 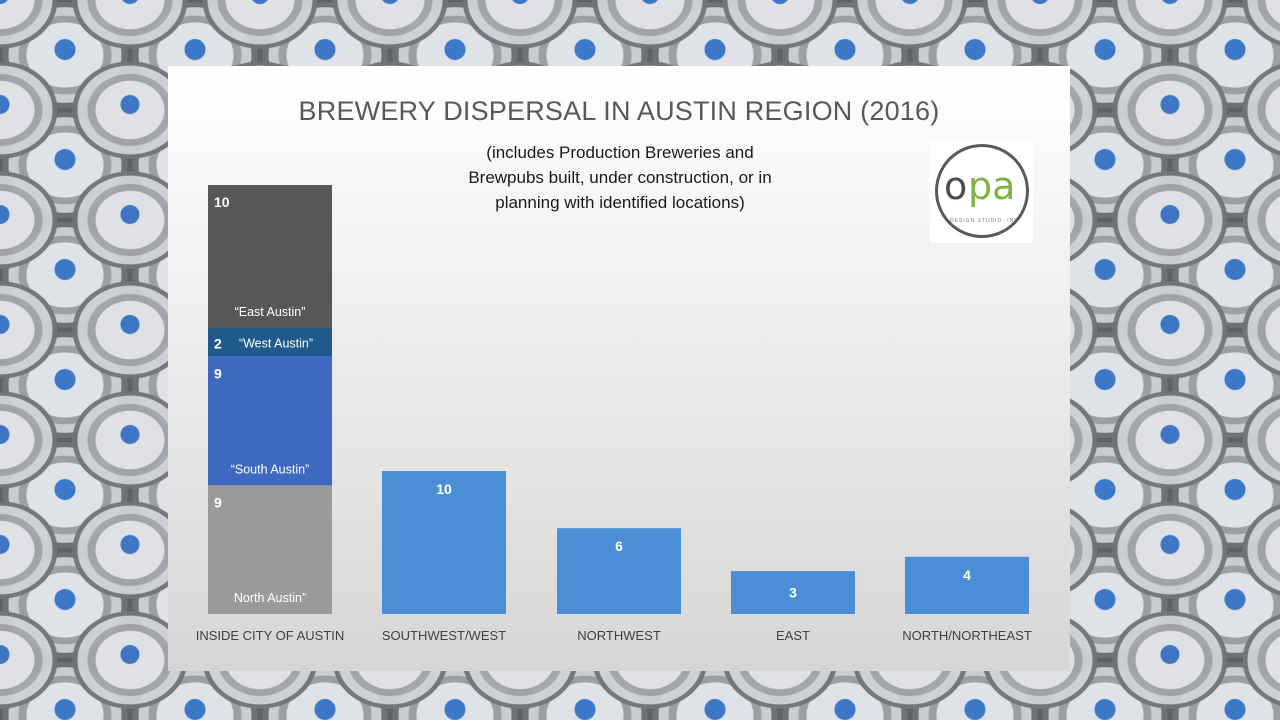 What do you see at coordinates (793, 635) in the screenshot?
I see `category-label-3: EAST` at bounding box center [793, 635].